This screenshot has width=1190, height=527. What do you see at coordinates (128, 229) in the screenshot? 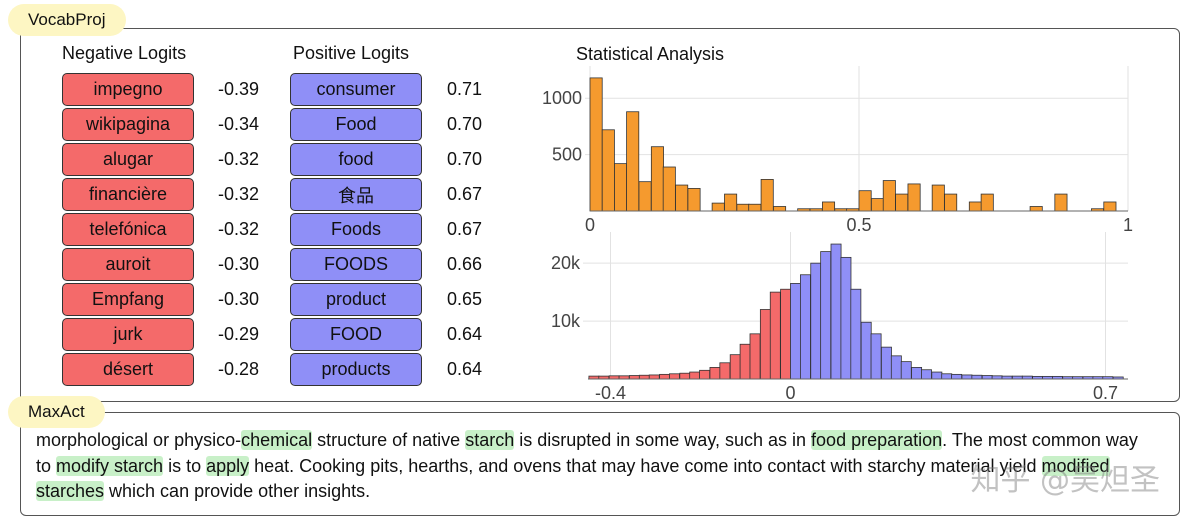
I see `negative-token: telefónica` at bounding box center [128, 229].